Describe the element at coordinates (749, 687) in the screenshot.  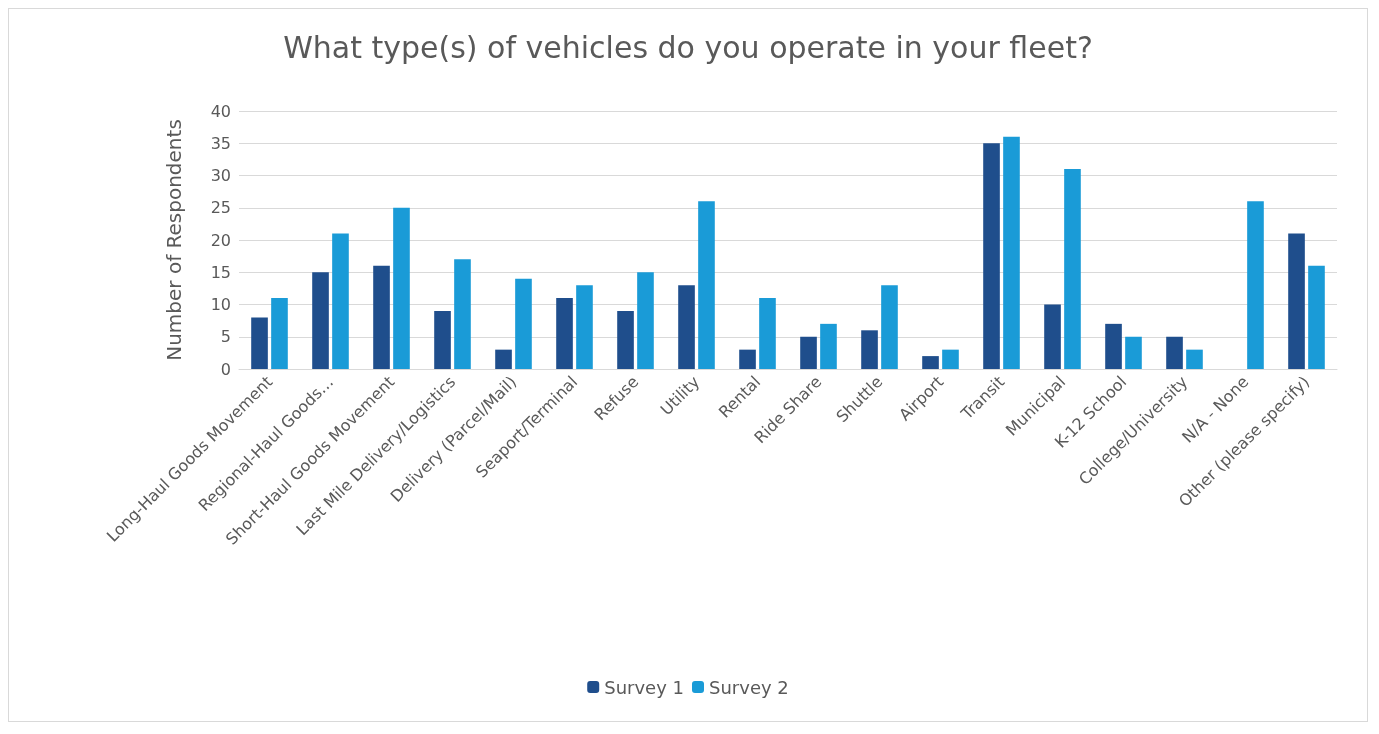
I see `legend-label: Survey 2` at that location.